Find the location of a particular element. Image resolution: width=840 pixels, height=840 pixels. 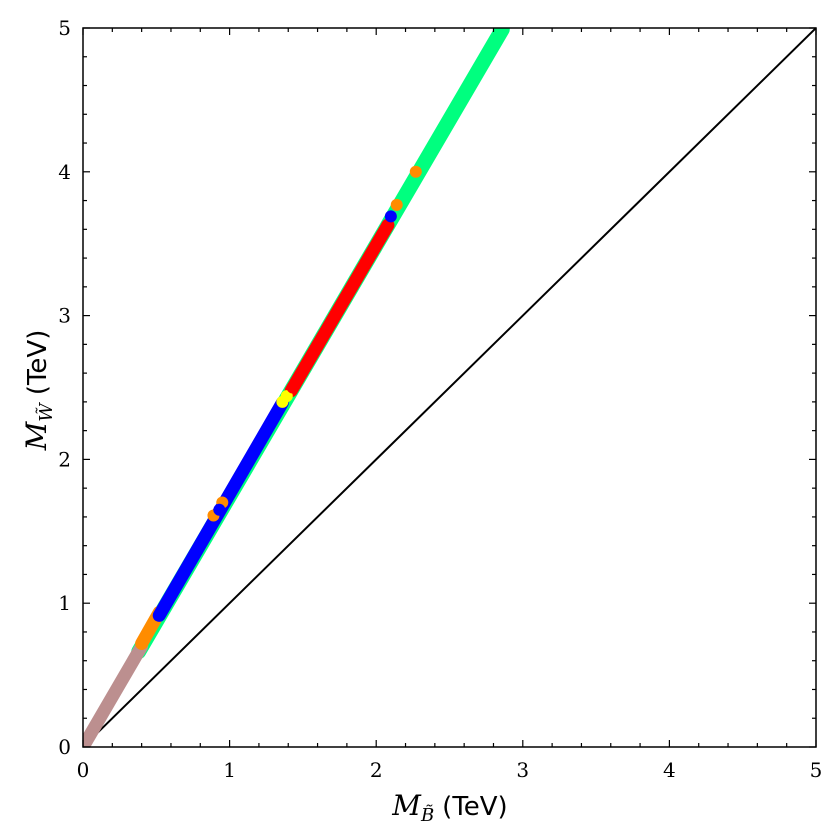

x-tick-label: 5 is located at coordinates (816, 770).